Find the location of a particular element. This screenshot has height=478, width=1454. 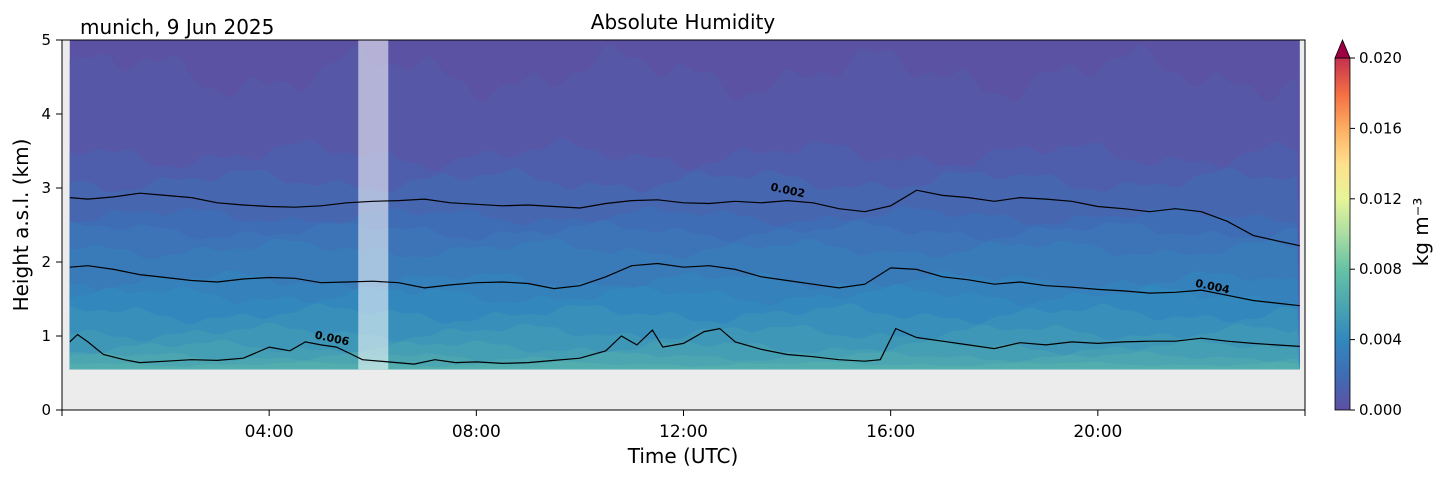

x-axis: 04:00 08:00 12:00 16:00 20:00 is located at coordinates (683, 426).